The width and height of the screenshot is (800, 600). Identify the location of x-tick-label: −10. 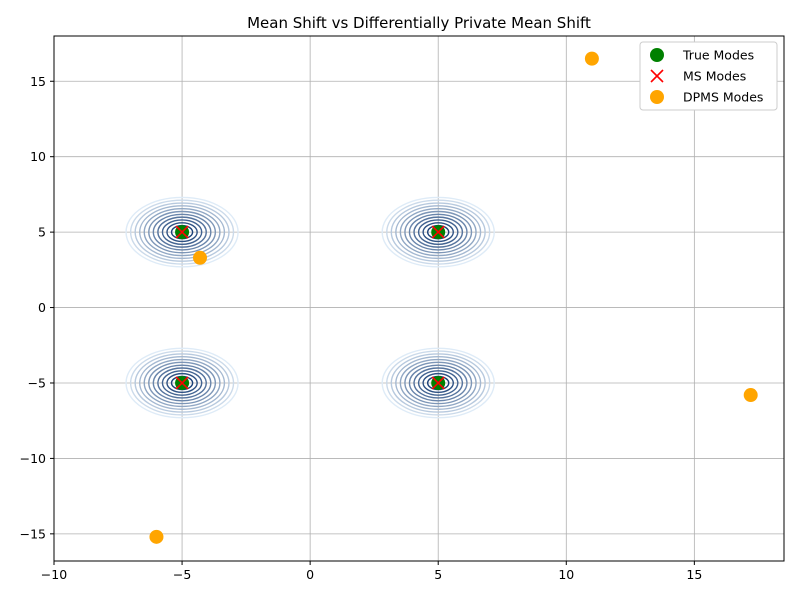
(54, 574).